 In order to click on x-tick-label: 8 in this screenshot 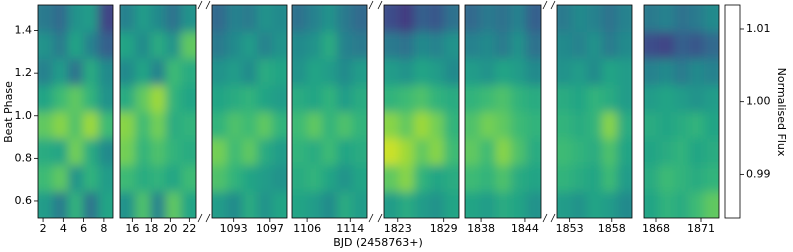, I will do `click(103, 228)`.